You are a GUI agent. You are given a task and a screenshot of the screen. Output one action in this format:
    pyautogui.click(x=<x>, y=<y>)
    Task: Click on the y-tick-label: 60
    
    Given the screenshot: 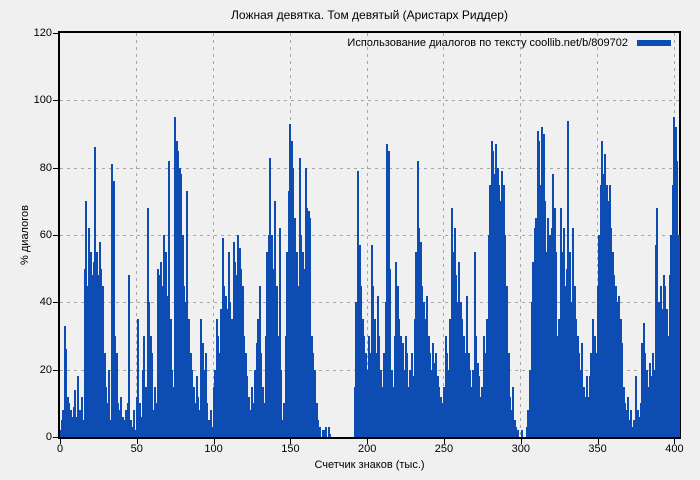 What is the action you would take?
    pyautogui.click(x=45, y=235)
    